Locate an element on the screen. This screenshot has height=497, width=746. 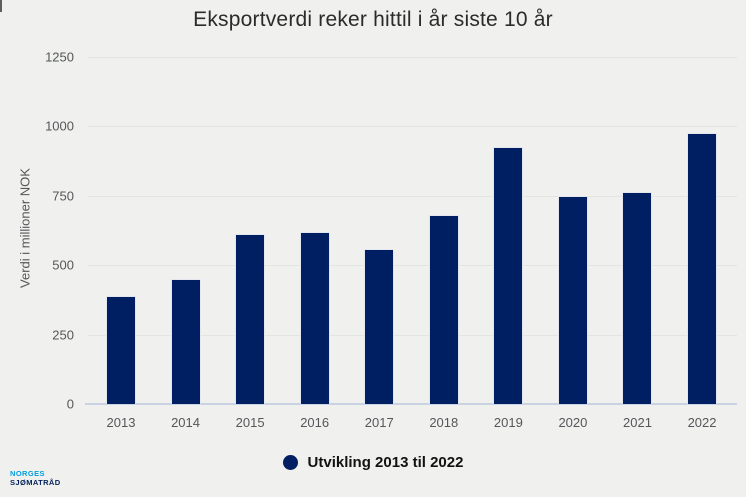
screenshot-edge-artifact is located at coordinates (1, 6).